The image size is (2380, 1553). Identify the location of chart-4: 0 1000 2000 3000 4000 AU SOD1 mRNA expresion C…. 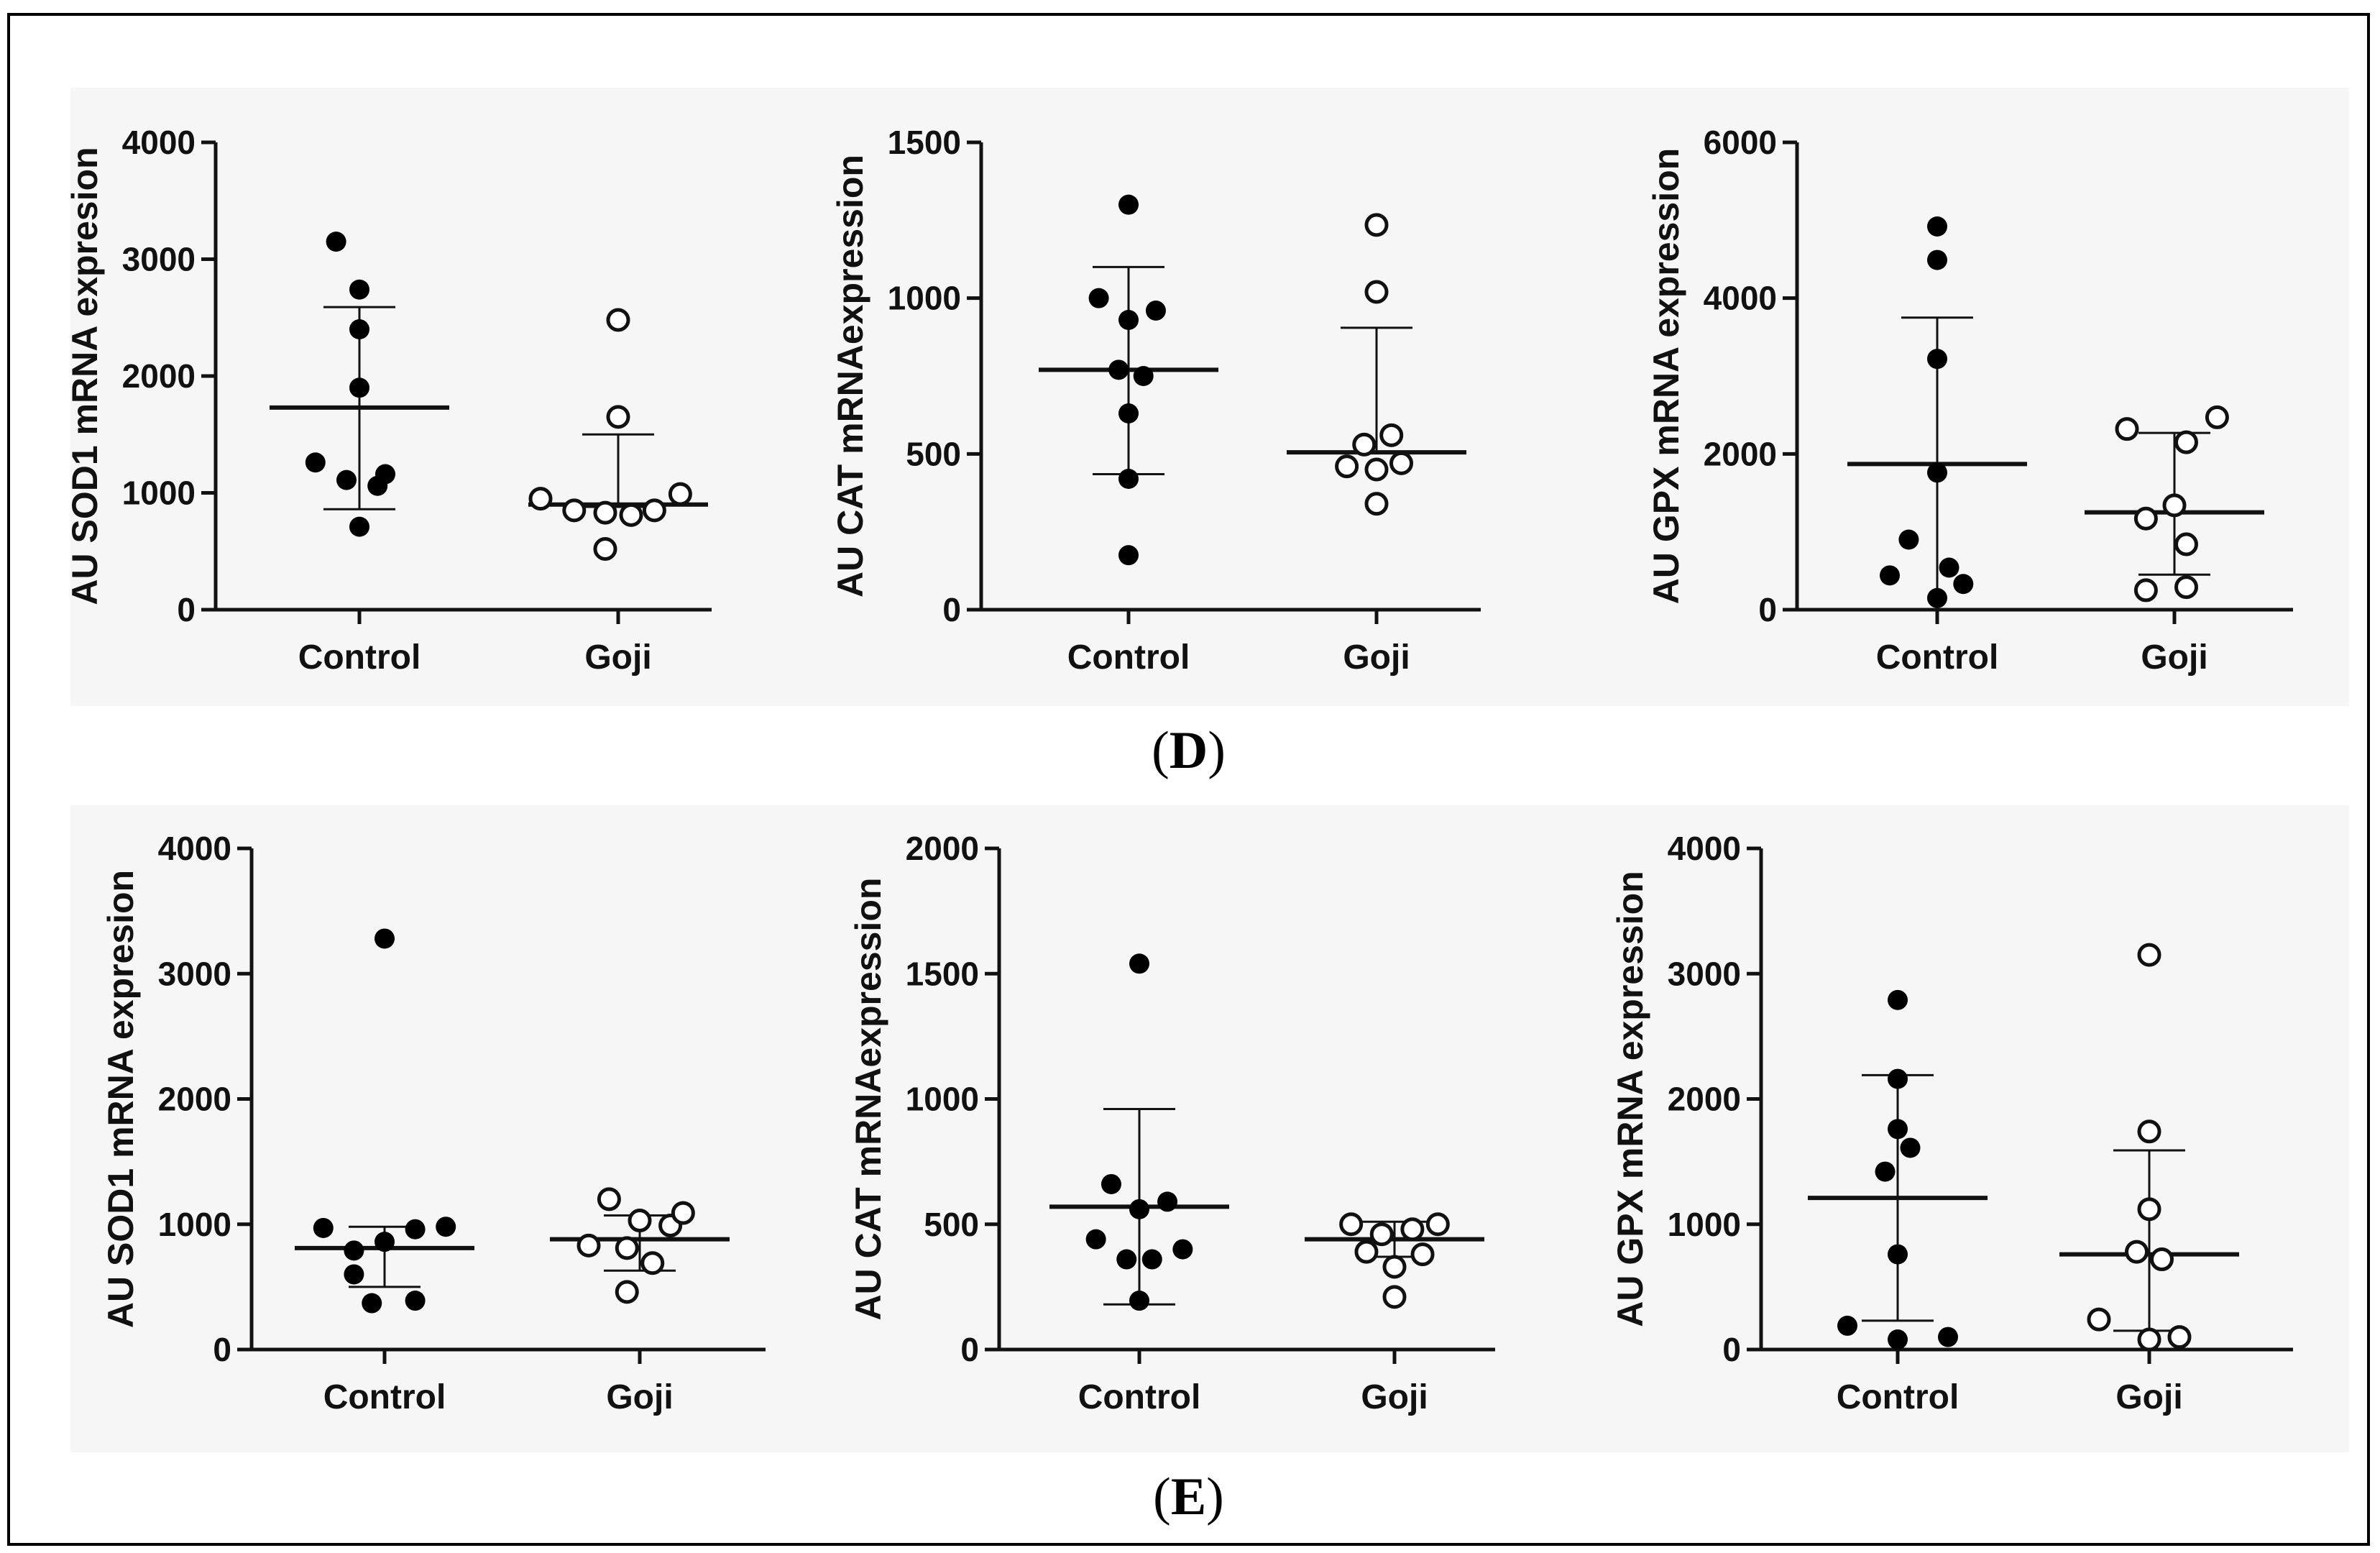
(433, 1123).